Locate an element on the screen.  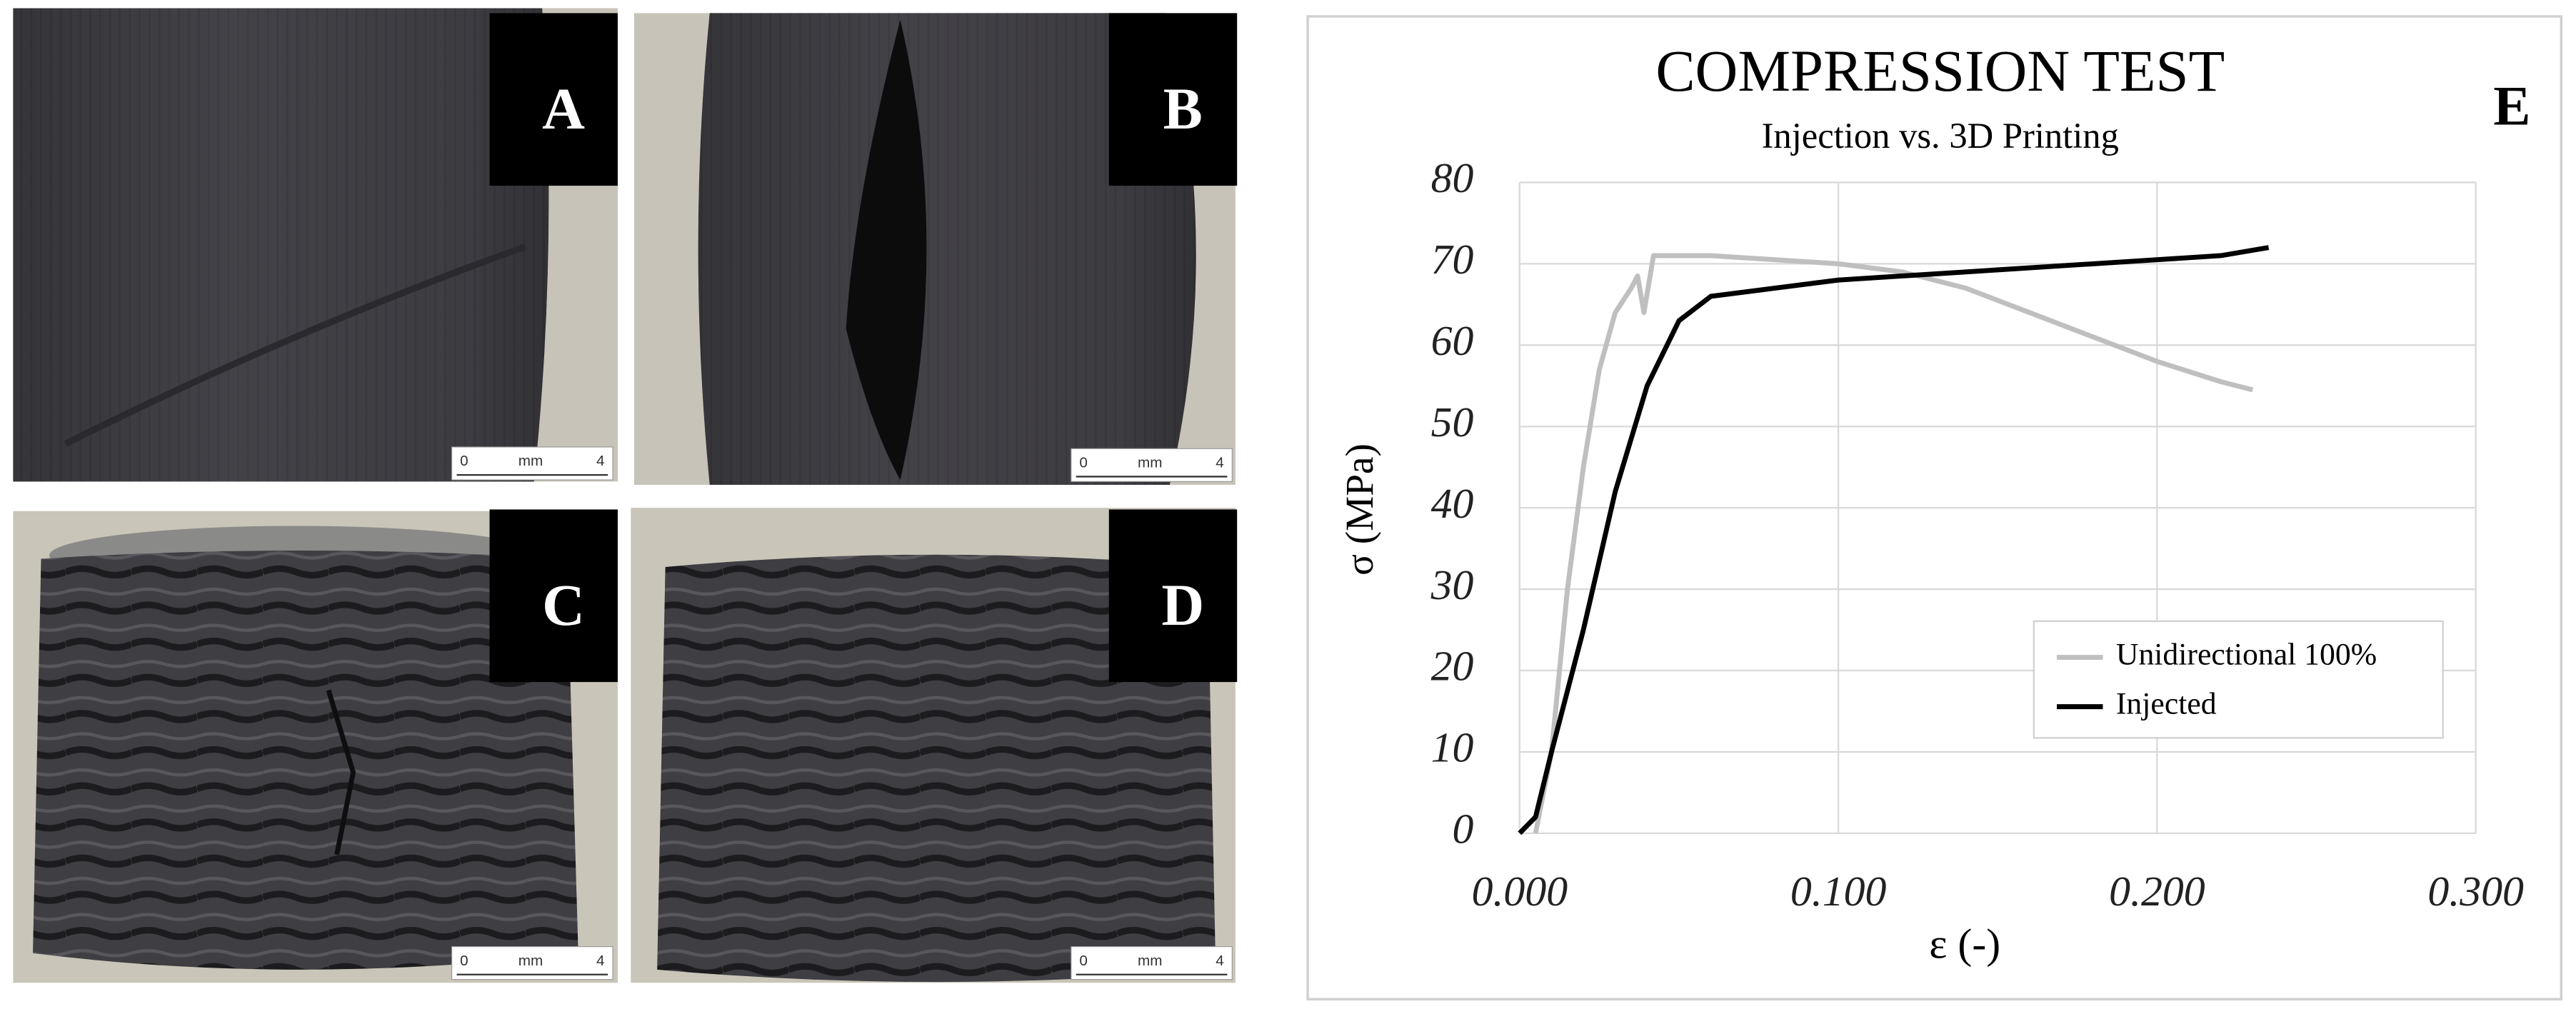
x-tick-label: 0.200 is located at coordinates (2157, 891).